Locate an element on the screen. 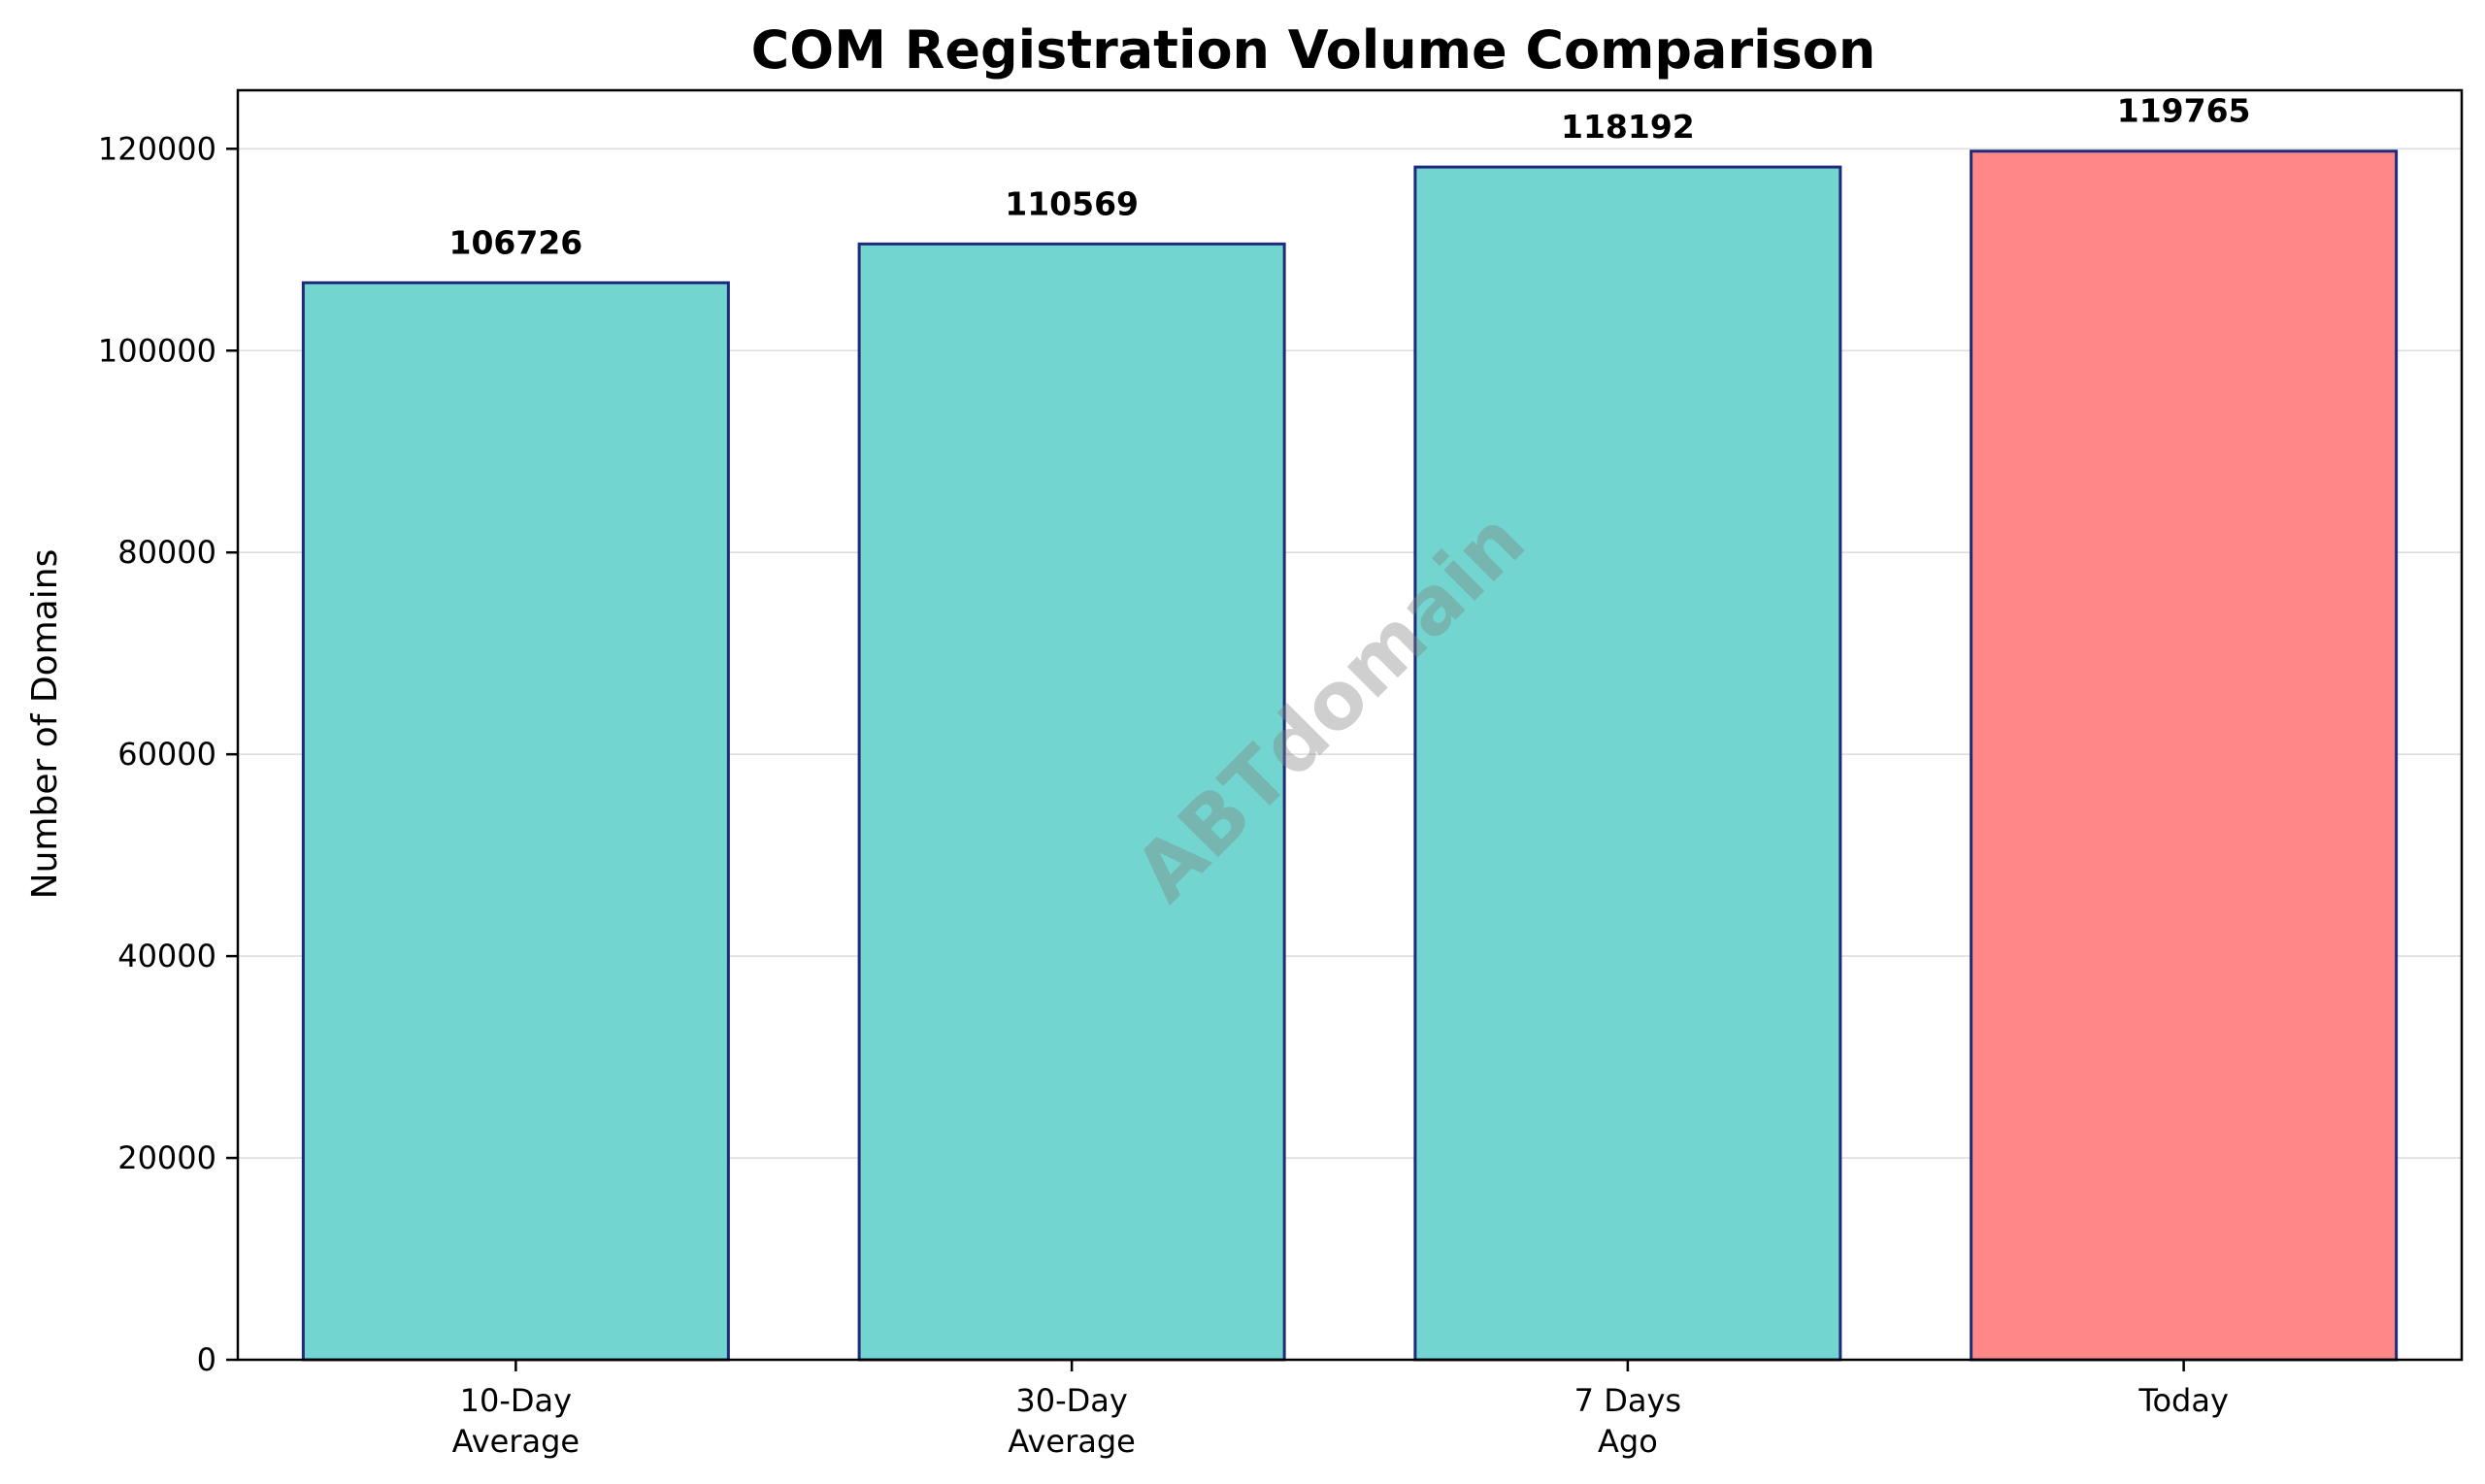  data-label-3: 119765 is located at coordinates (2184, 111).